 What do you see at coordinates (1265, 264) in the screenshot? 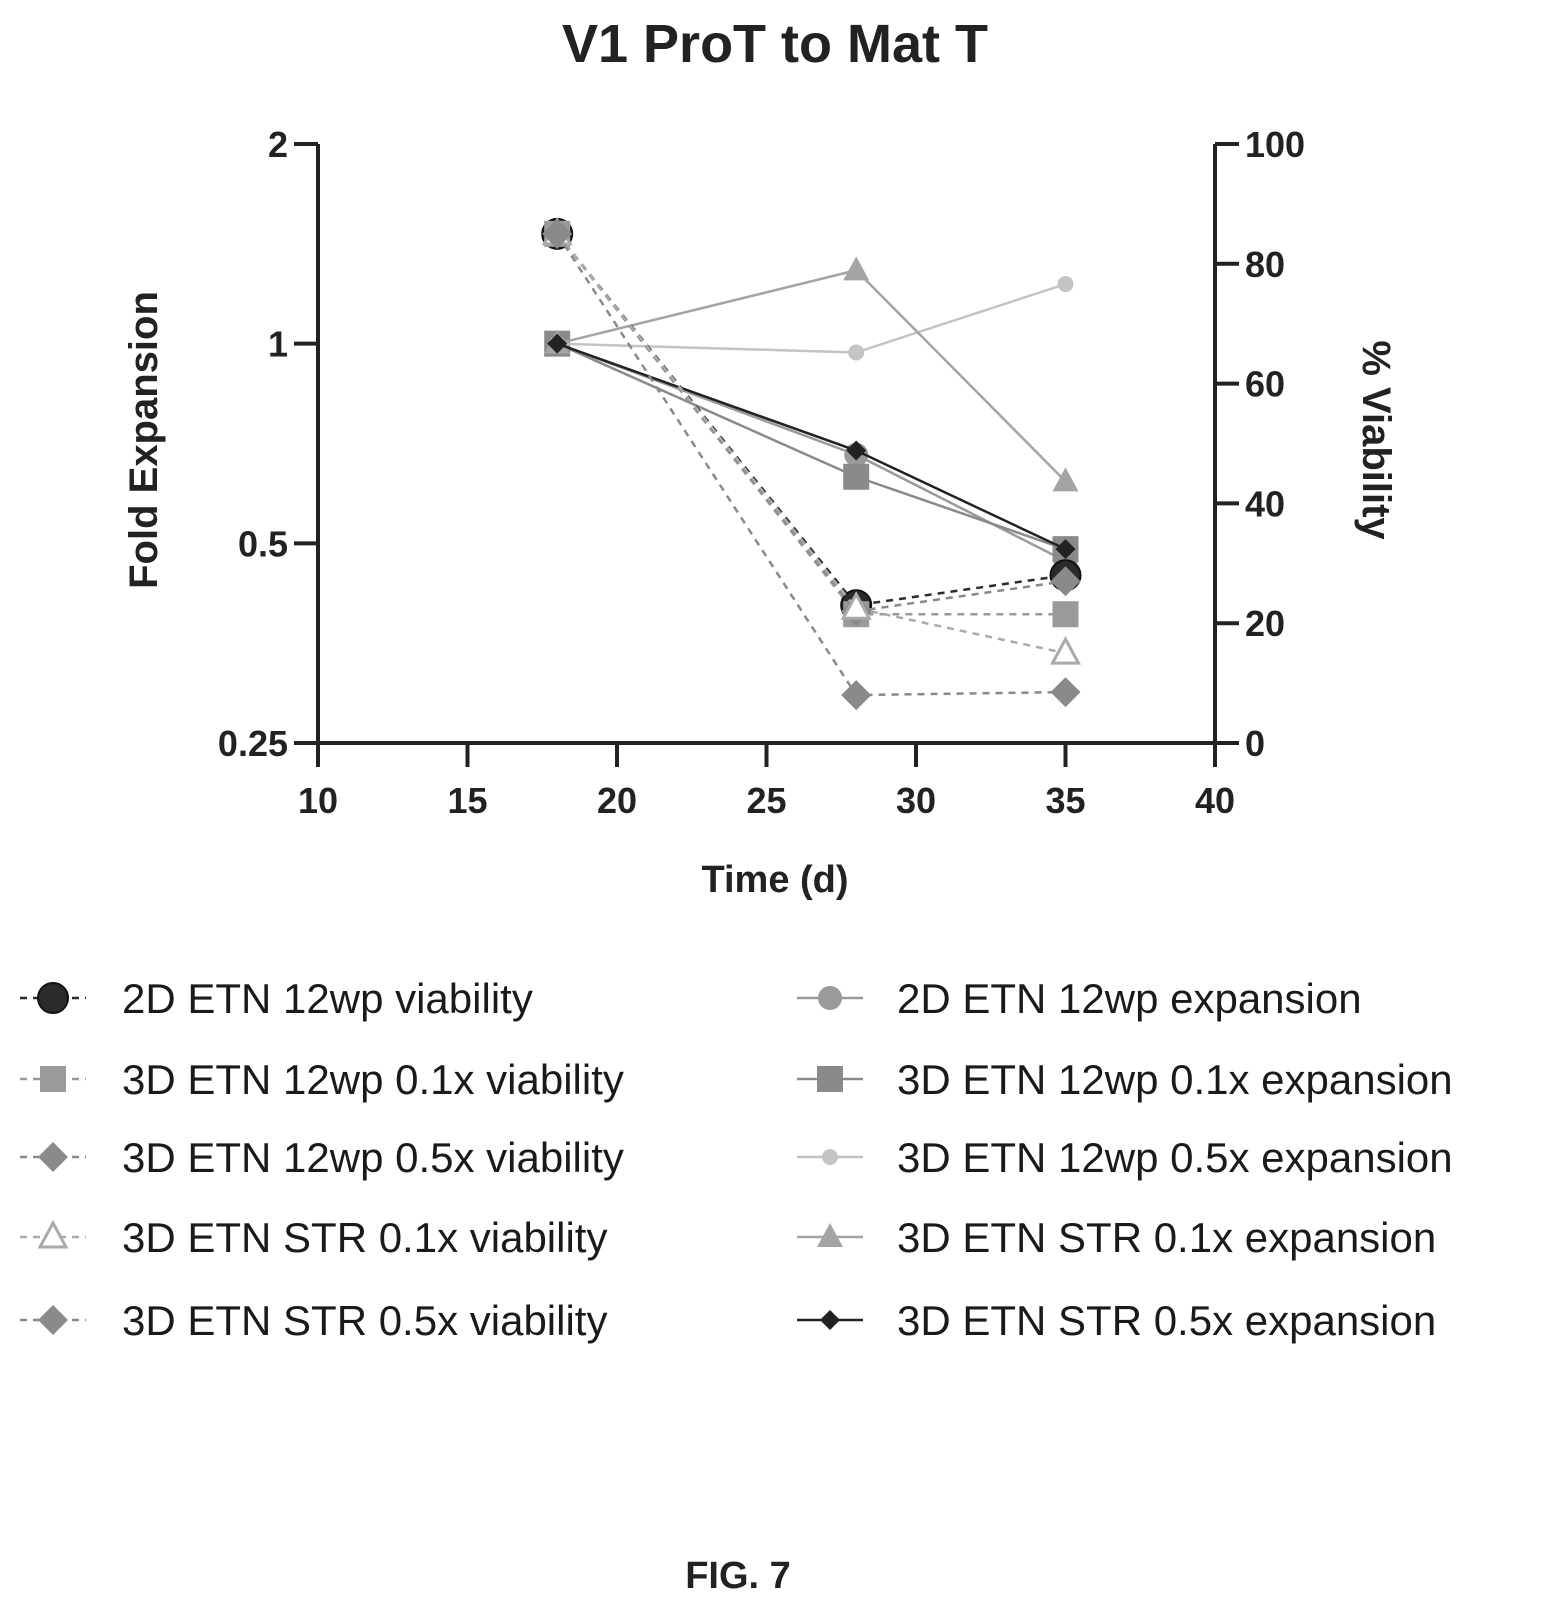
I see `right-tick-label: 80` at bounding box center [1265, 264].